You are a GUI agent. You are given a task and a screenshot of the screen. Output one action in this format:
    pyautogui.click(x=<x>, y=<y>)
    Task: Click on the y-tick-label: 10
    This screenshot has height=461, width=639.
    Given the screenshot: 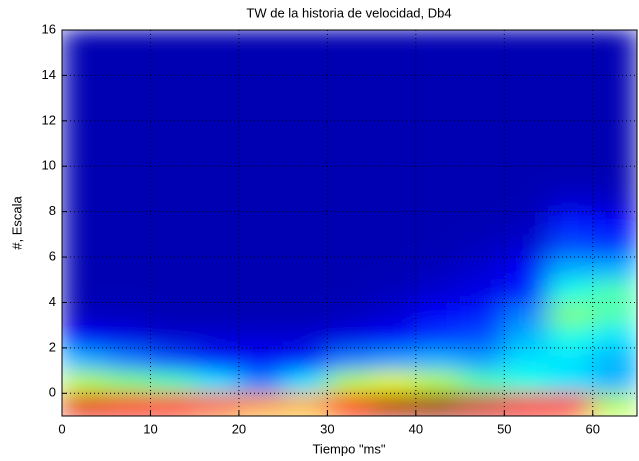 What is the action you would take?
    pyautogui.click(x=49, y=165)
    